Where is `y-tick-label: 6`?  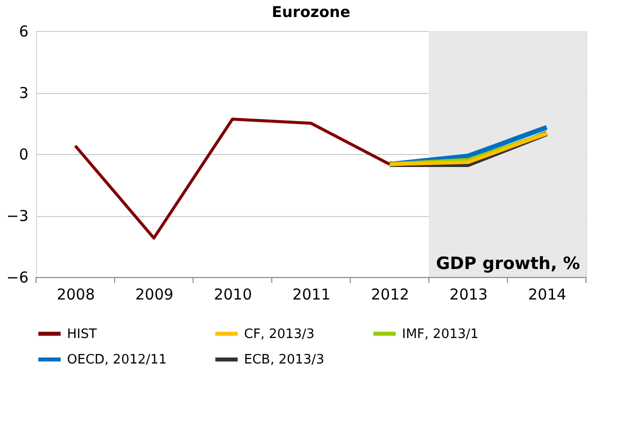
y-tick-label: 6 is located at coordinates (23, 31).